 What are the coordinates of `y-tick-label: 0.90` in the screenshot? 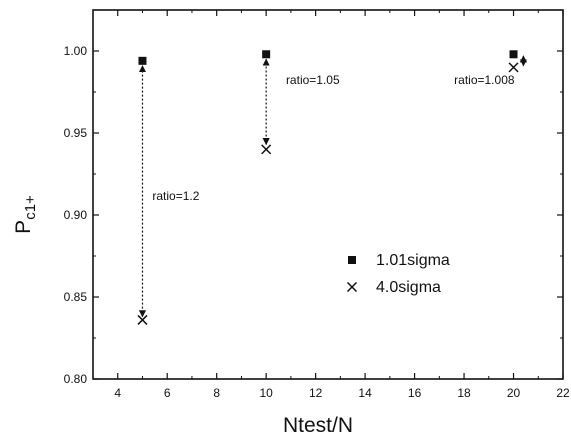 It's located at (76, 215).